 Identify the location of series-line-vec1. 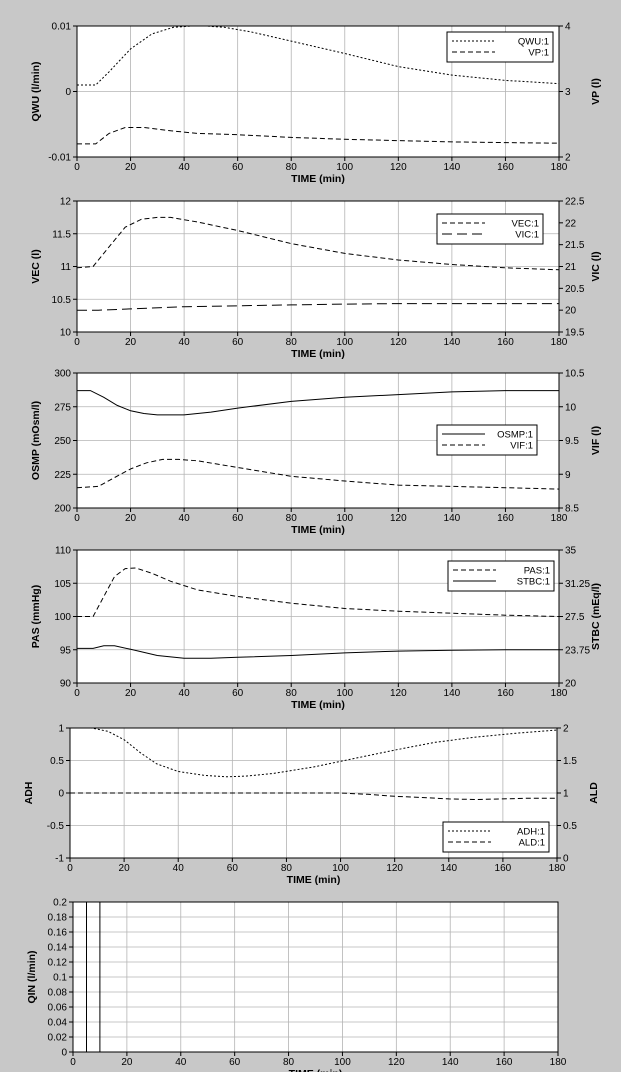
(318, 243).